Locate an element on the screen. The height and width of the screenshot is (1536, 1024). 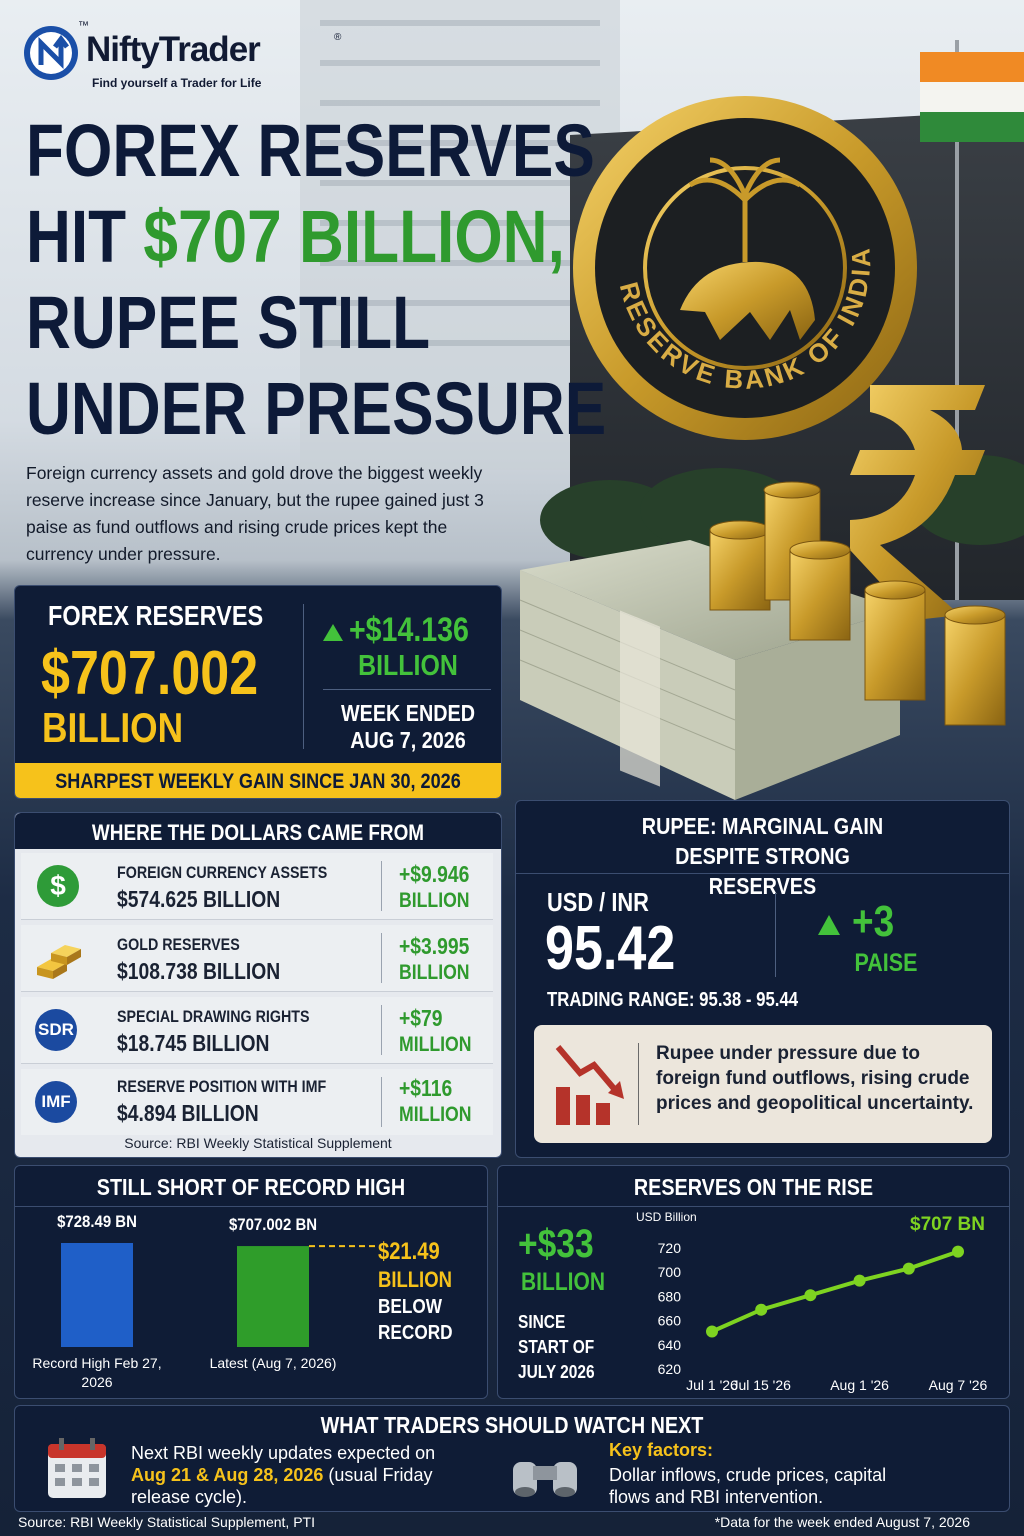
change-unit: BILLION is located at coordinates (408, 666).